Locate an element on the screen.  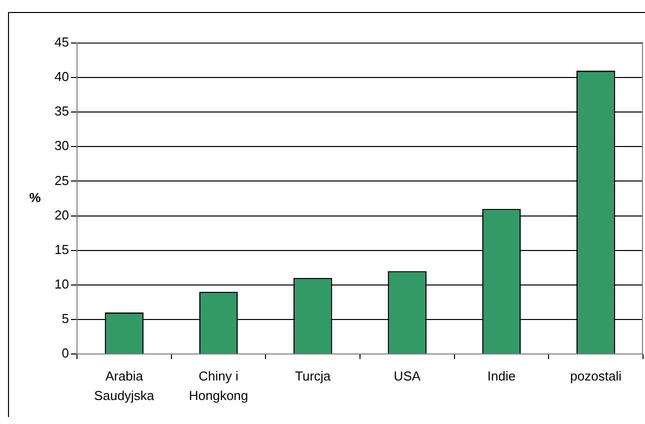
y-tick-label: 25 is located at coordinates (61, 180).